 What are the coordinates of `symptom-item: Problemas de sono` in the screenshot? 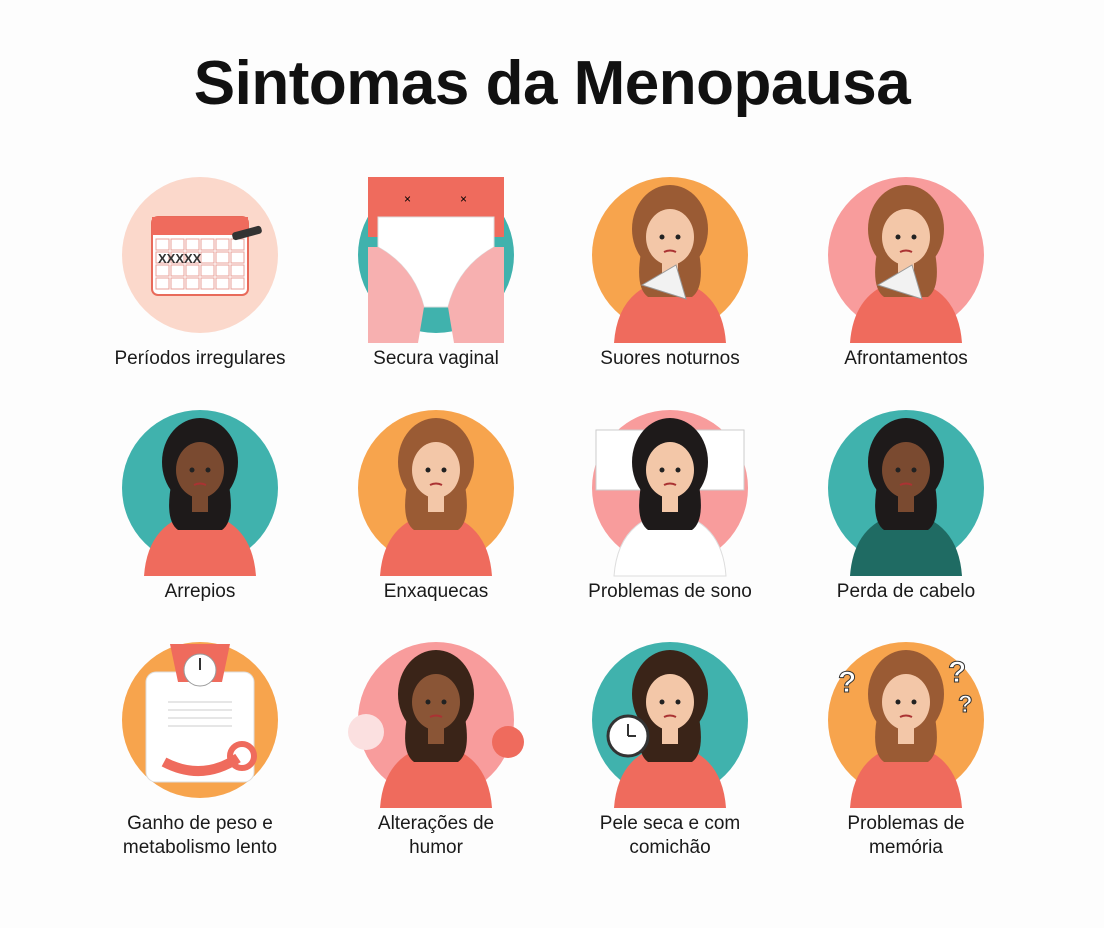 It's located at (670, 507).